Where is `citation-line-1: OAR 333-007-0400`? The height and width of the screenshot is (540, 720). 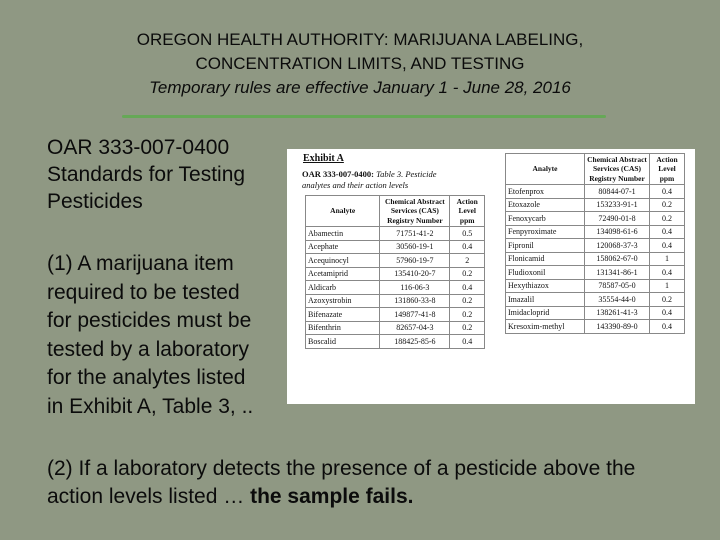 citation-line-1: OAR 333-007-0400 is located at coordinates (138, 147).